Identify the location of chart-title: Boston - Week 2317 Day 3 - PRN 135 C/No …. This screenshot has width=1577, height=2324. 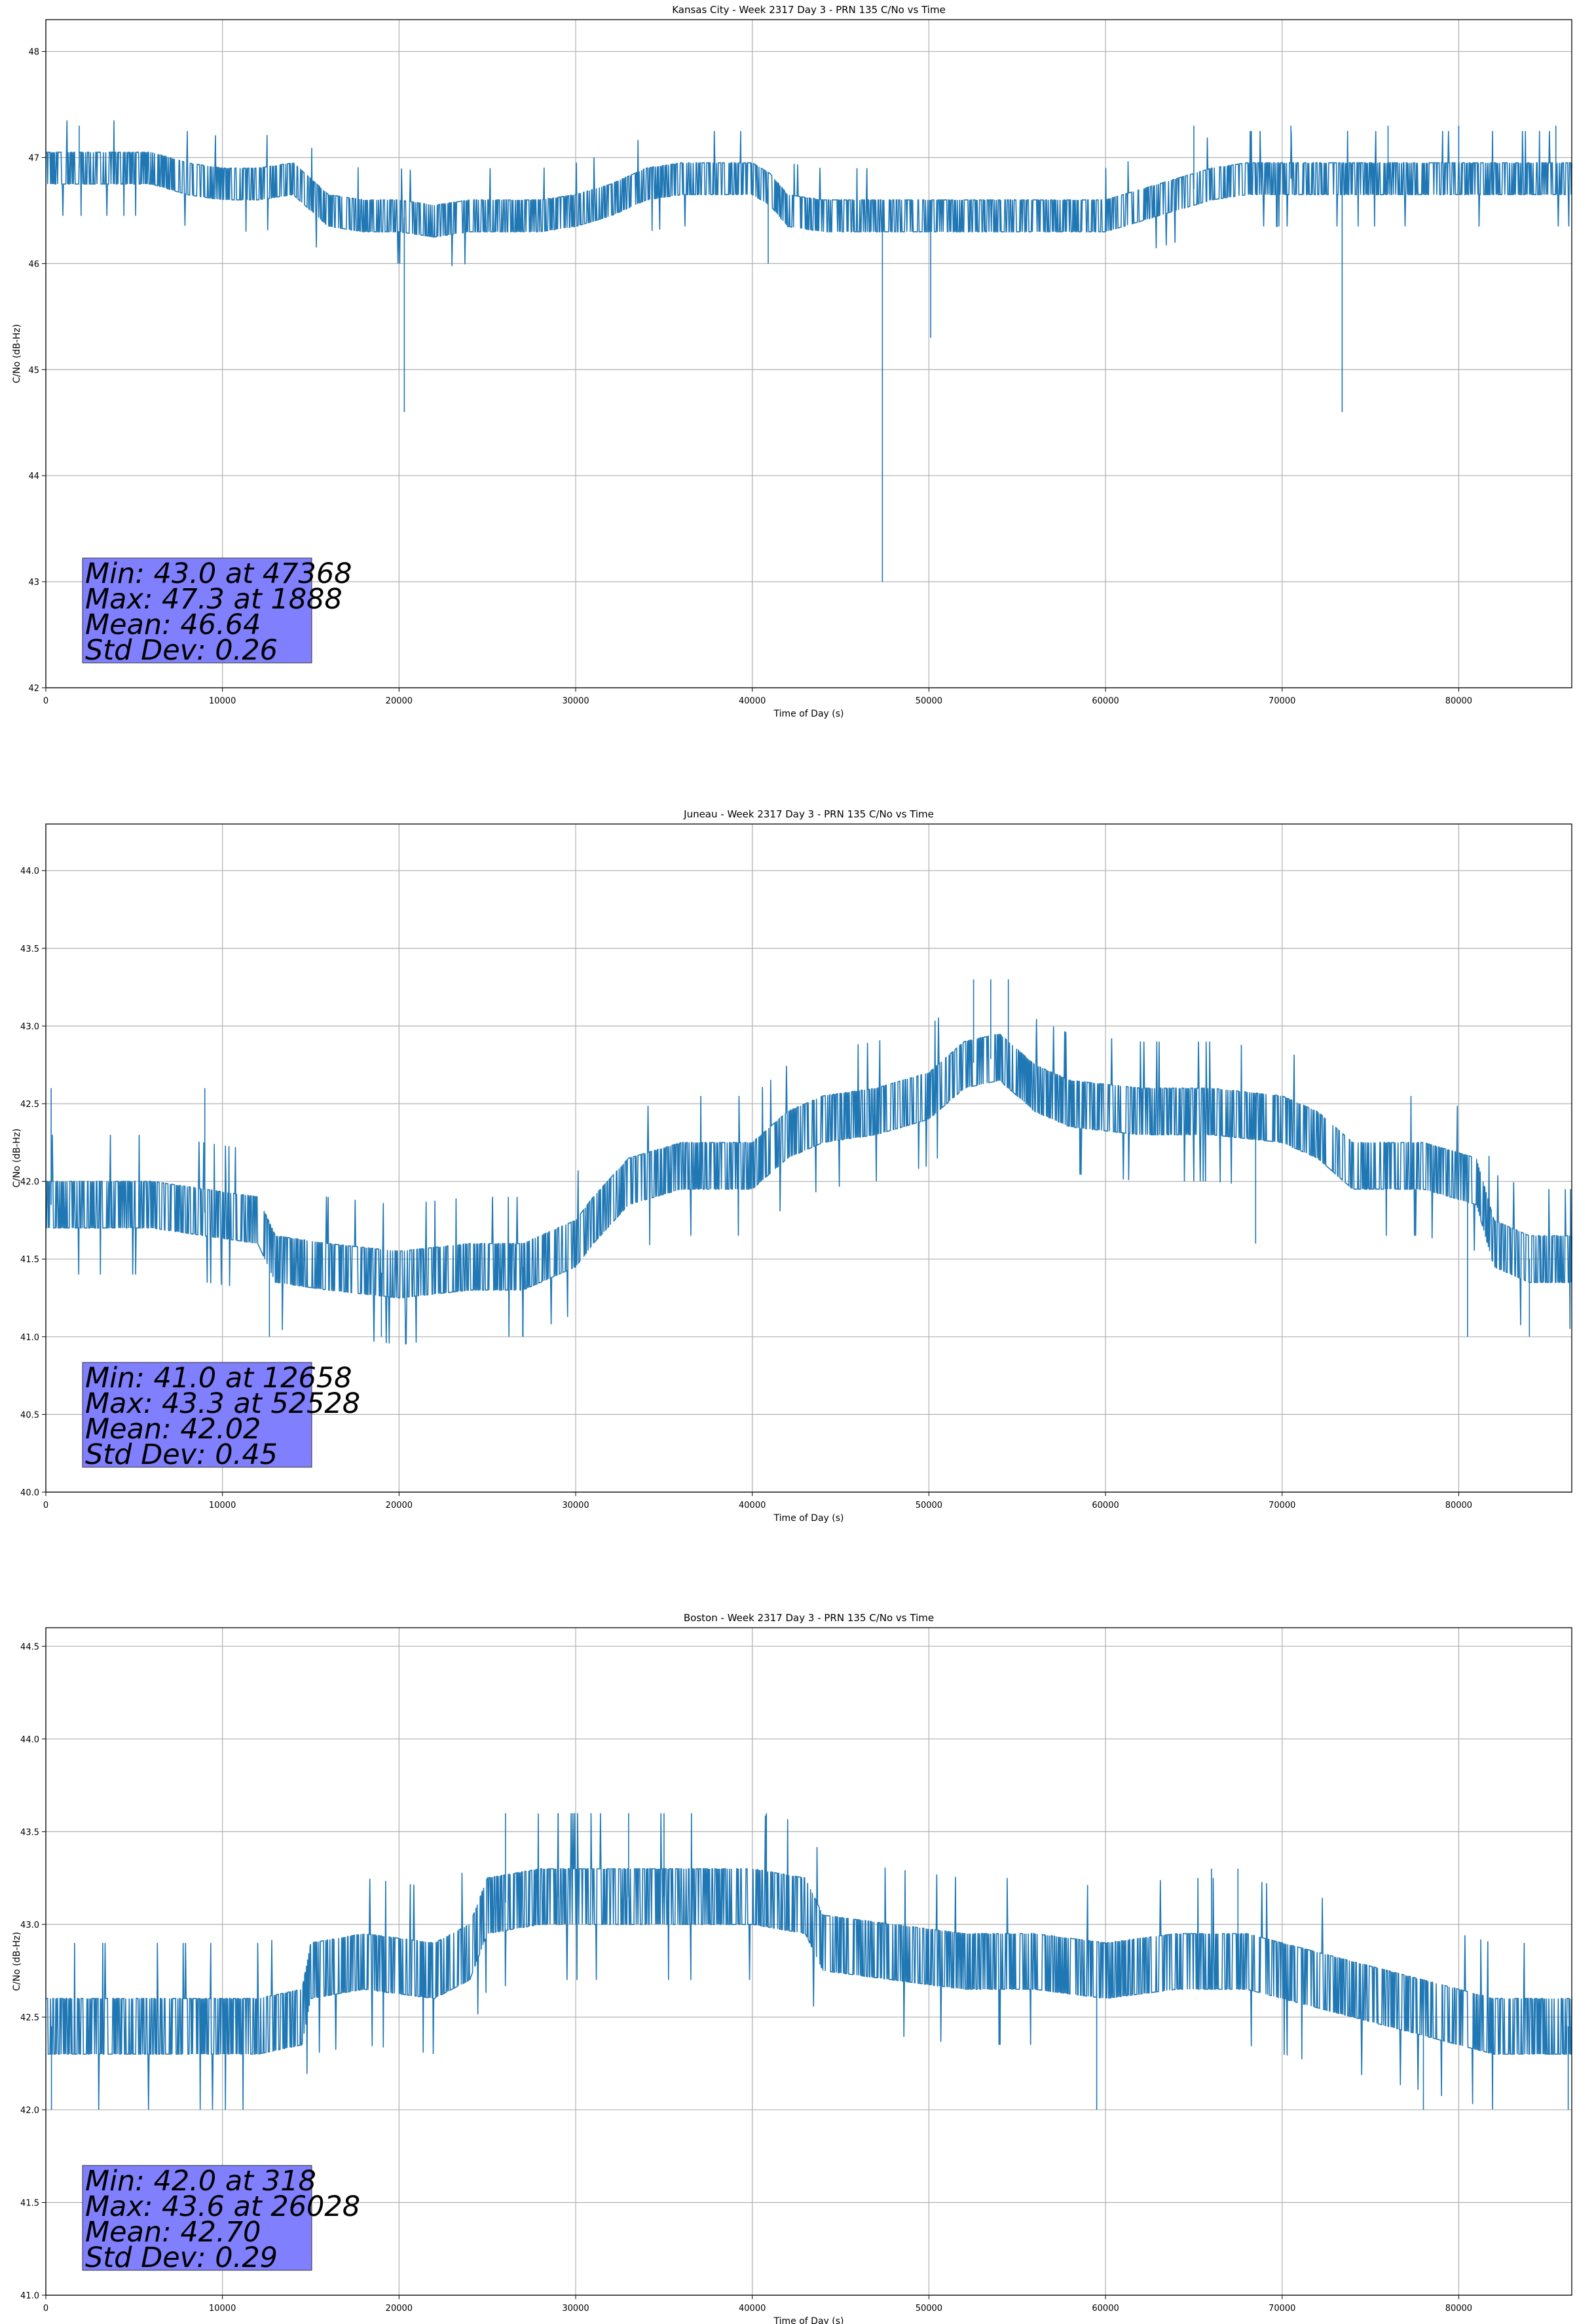
(809, 1618).